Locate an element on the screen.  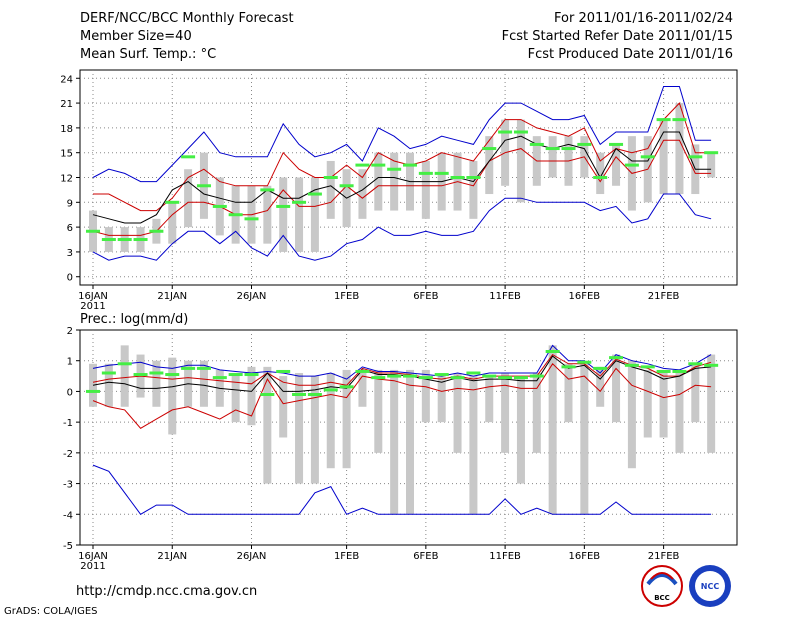
forecast-period: For 2011/01/16-2011/02/24 is located at coordinates (643, 18).